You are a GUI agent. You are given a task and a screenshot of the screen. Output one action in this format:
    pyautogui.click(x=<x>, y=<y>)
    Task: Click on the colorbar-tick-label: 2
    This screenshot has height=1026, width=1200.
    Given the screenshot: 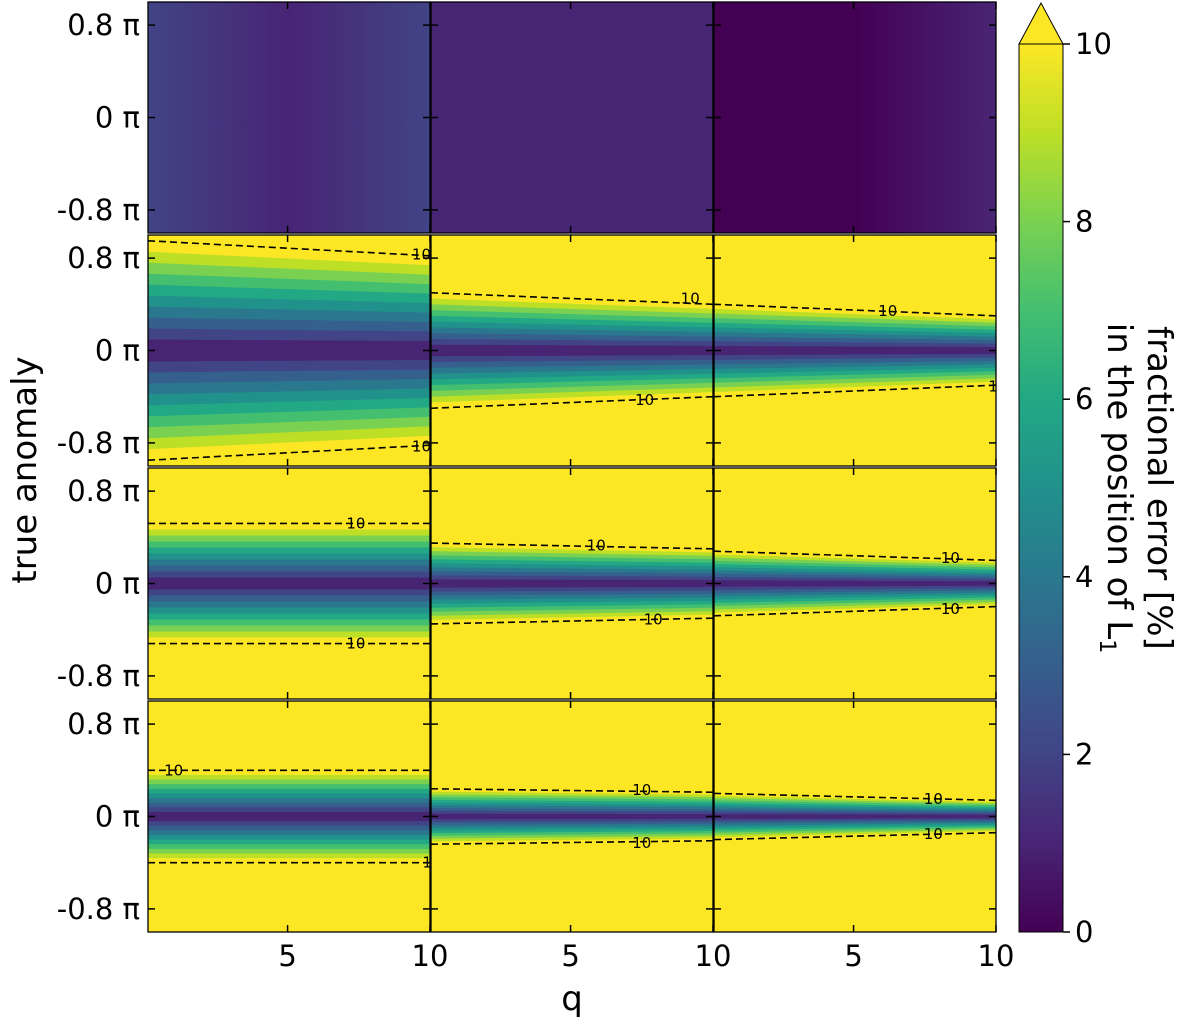 What is the action you would take?
    pyautogui.click(x=1084, y=754)
    